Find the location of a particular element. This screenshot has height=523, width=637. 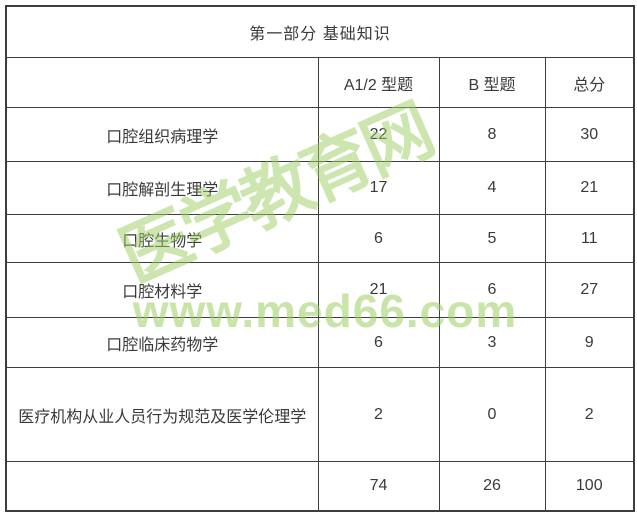

table-title: 第一部分 基础知识 is located at coordinates (320, 31).